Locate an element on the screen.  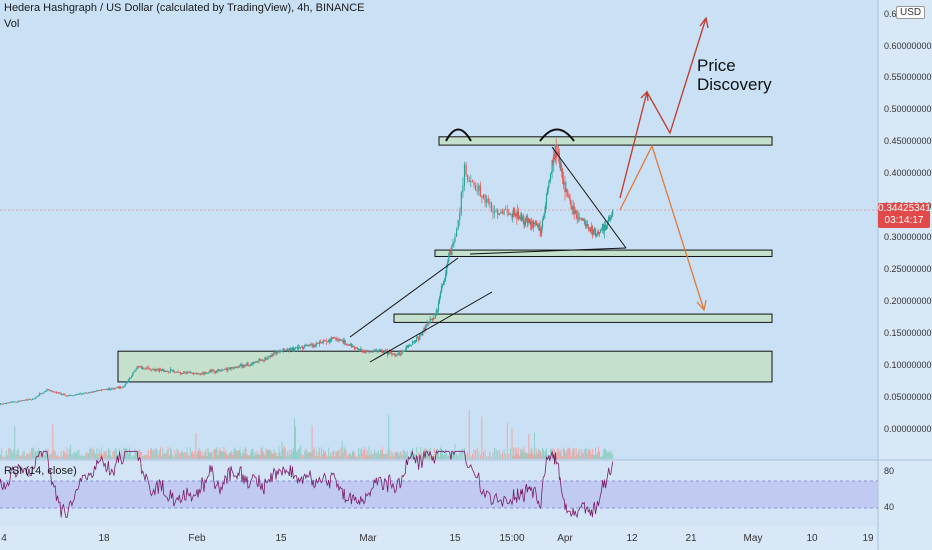
currency-button: USD is located at coordinates (911, 12).